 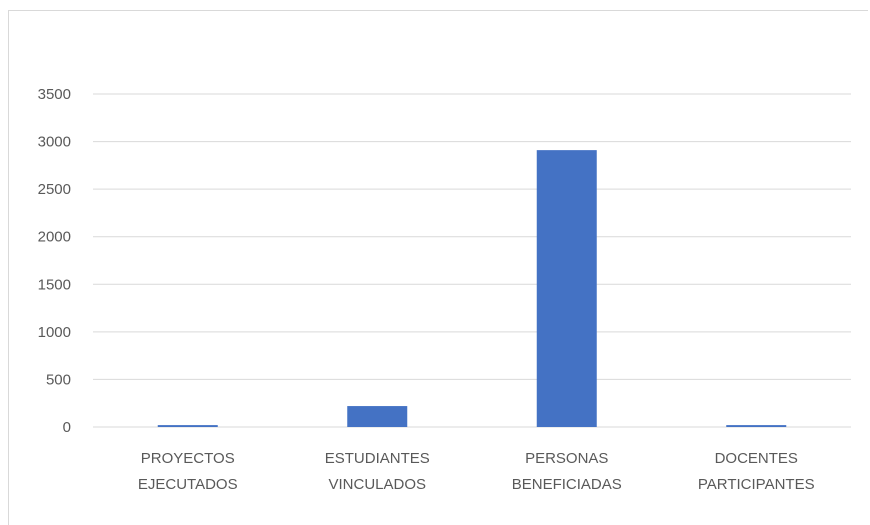 I want to click on x-category-label: BENEFICIADAS, so click(x=567, y=484).